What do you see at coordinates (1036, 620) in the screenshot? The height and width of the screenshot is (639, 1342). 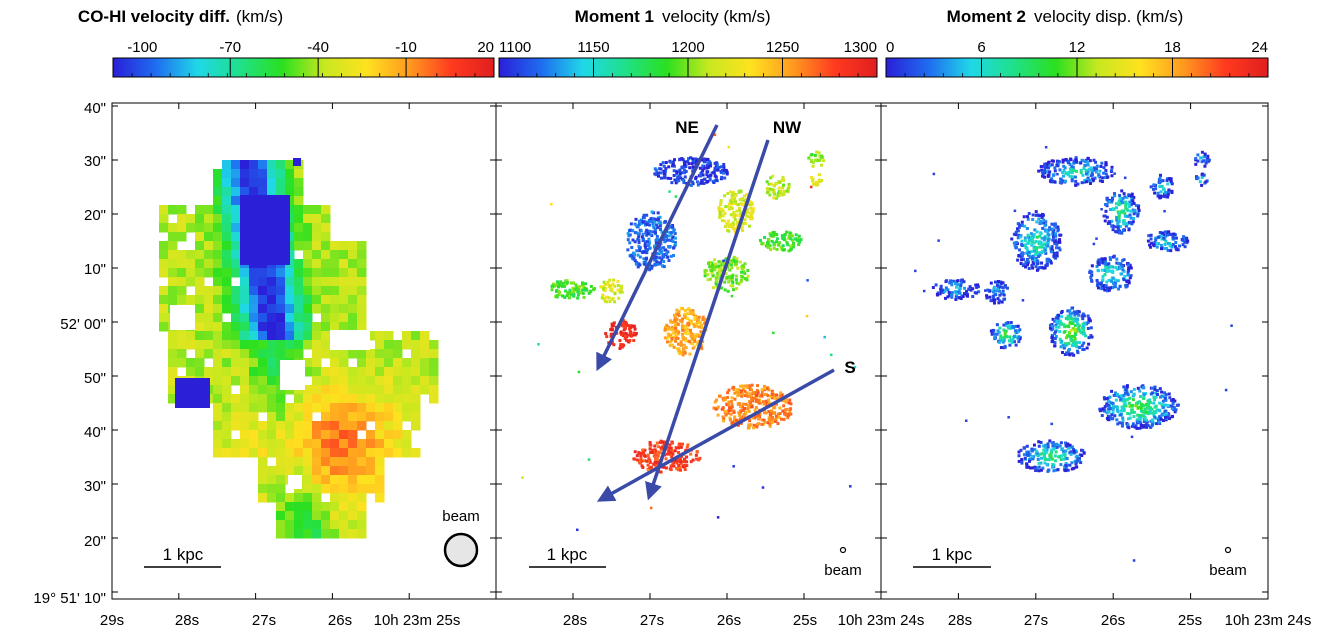 I see `x-tick-label: 27s` at bounding box center [1036, 620].